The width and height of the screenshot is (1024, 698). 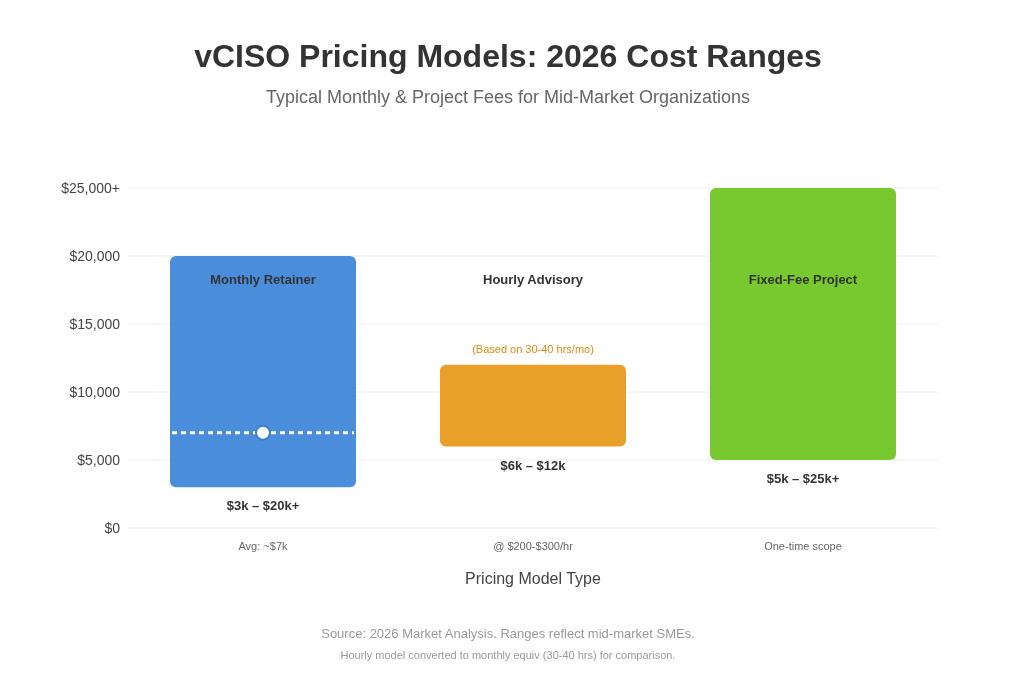 I want to click on x-tick-label: Hourly Advisory, so click(x=533, y=279).